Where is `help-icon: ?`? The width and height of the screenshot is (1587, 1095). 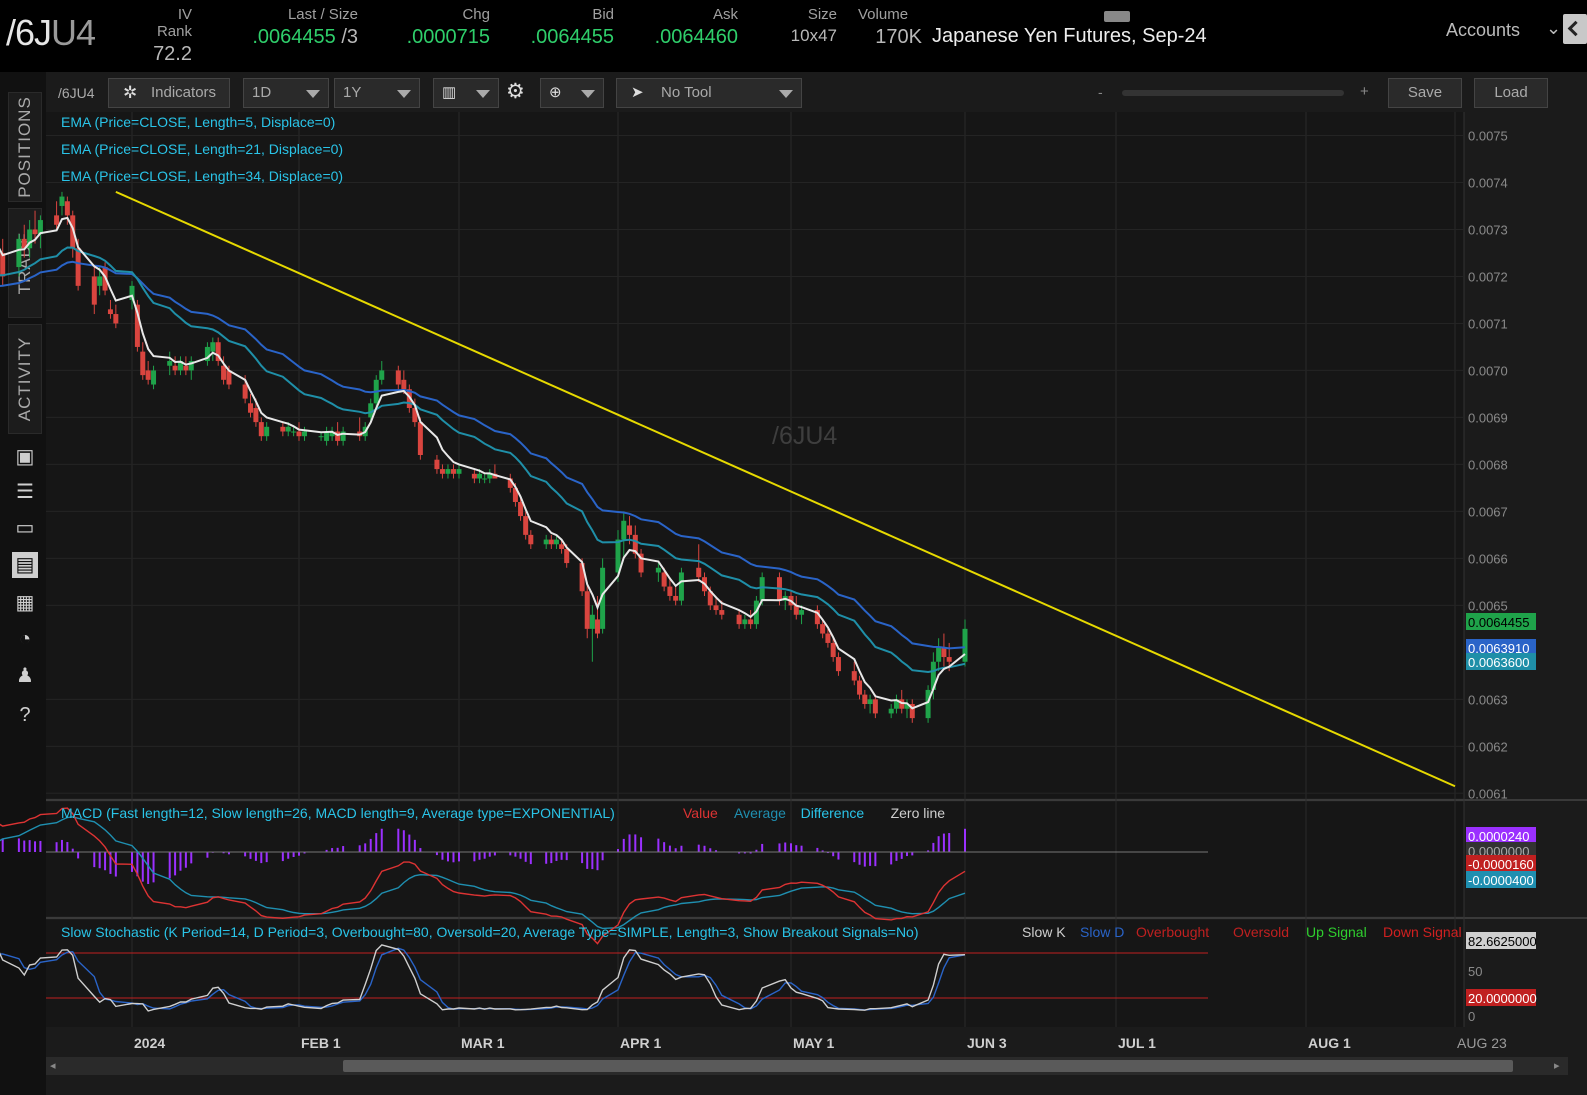 help-icon: ? is located at coordinates (25, 715).